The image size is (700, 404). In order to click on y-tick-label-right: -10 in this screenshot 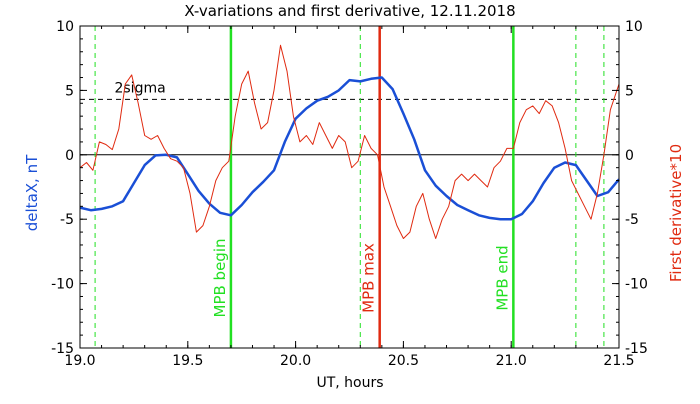, I will do `click(636, 285)`.